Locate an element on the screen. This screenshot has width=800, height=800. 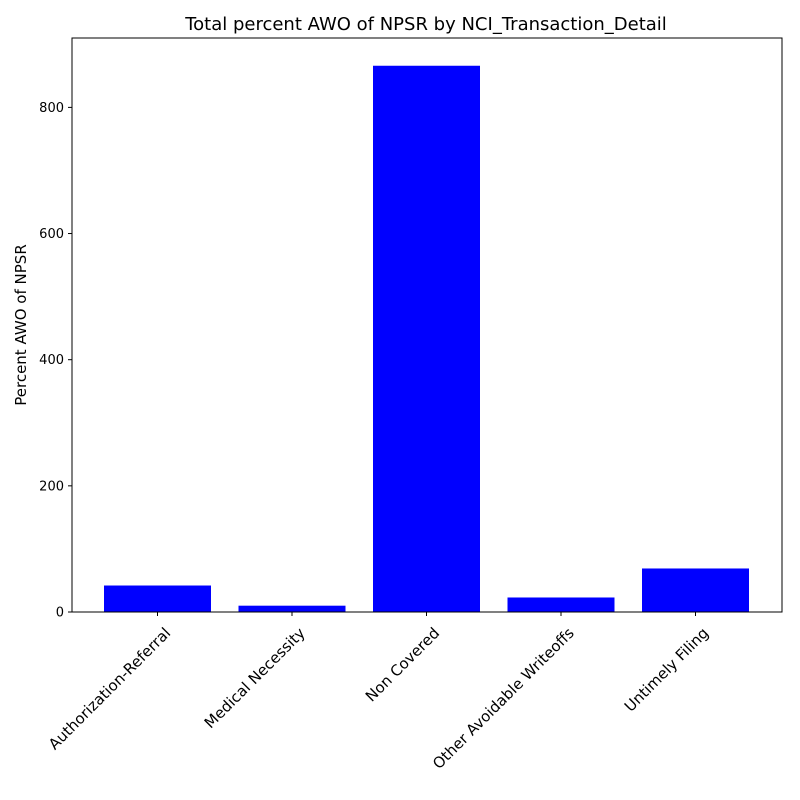
y-axis-label: Percent AWO of NPSR is located at coordinates (21, 325).